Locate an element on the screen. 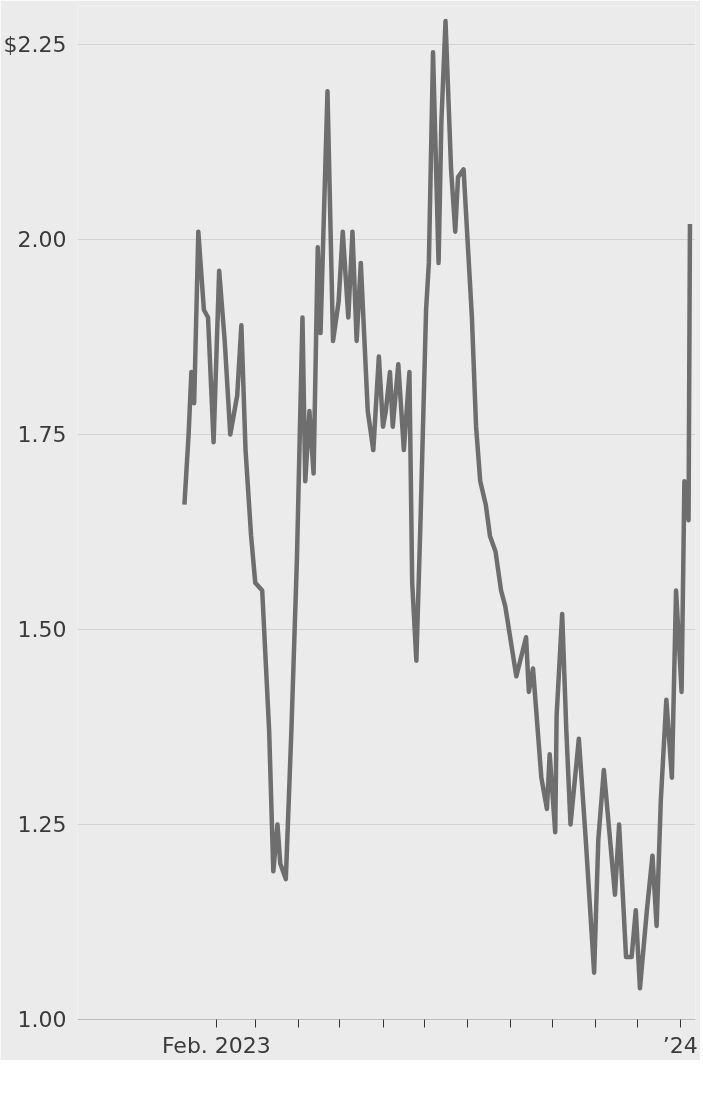 The width and height of the screenshot is (703, 1107). y-tick-label: 1.00 is located at coordinates (42, 1019).